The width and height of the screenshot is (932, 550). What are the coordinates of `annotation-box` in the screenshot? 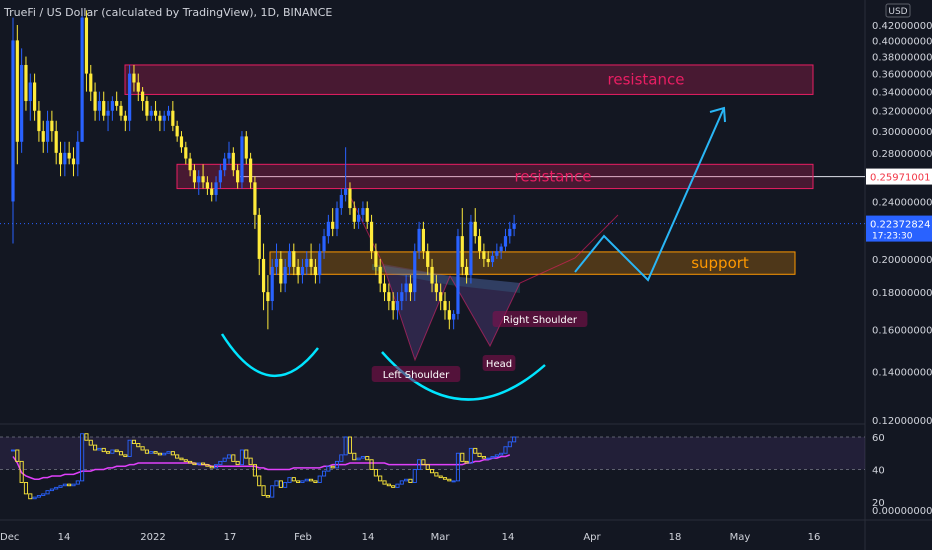 It's located at (499, 363).